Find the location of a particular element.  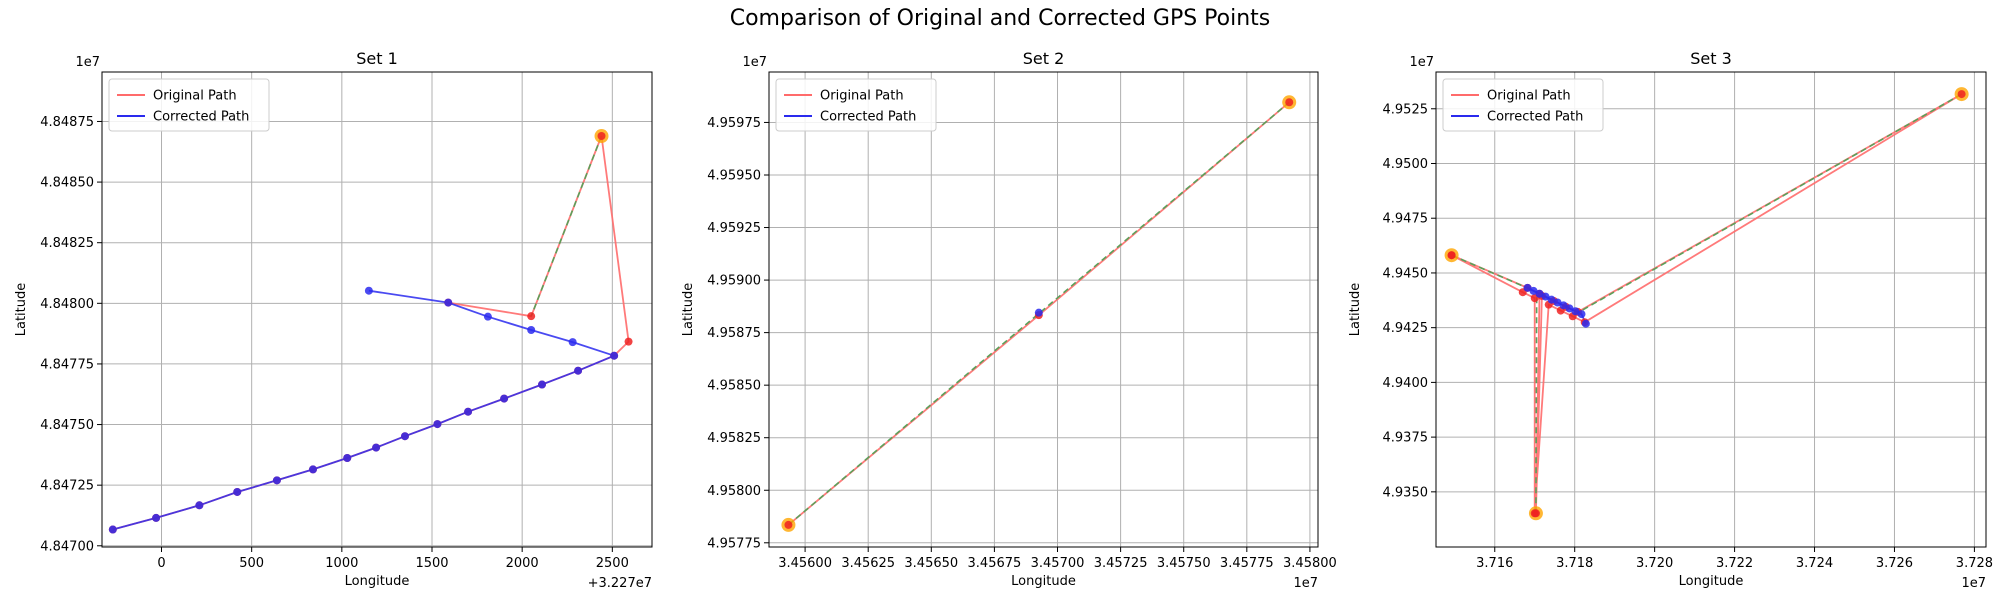

y-tick-label: 4.84750 is located at coordinates (67, 425).